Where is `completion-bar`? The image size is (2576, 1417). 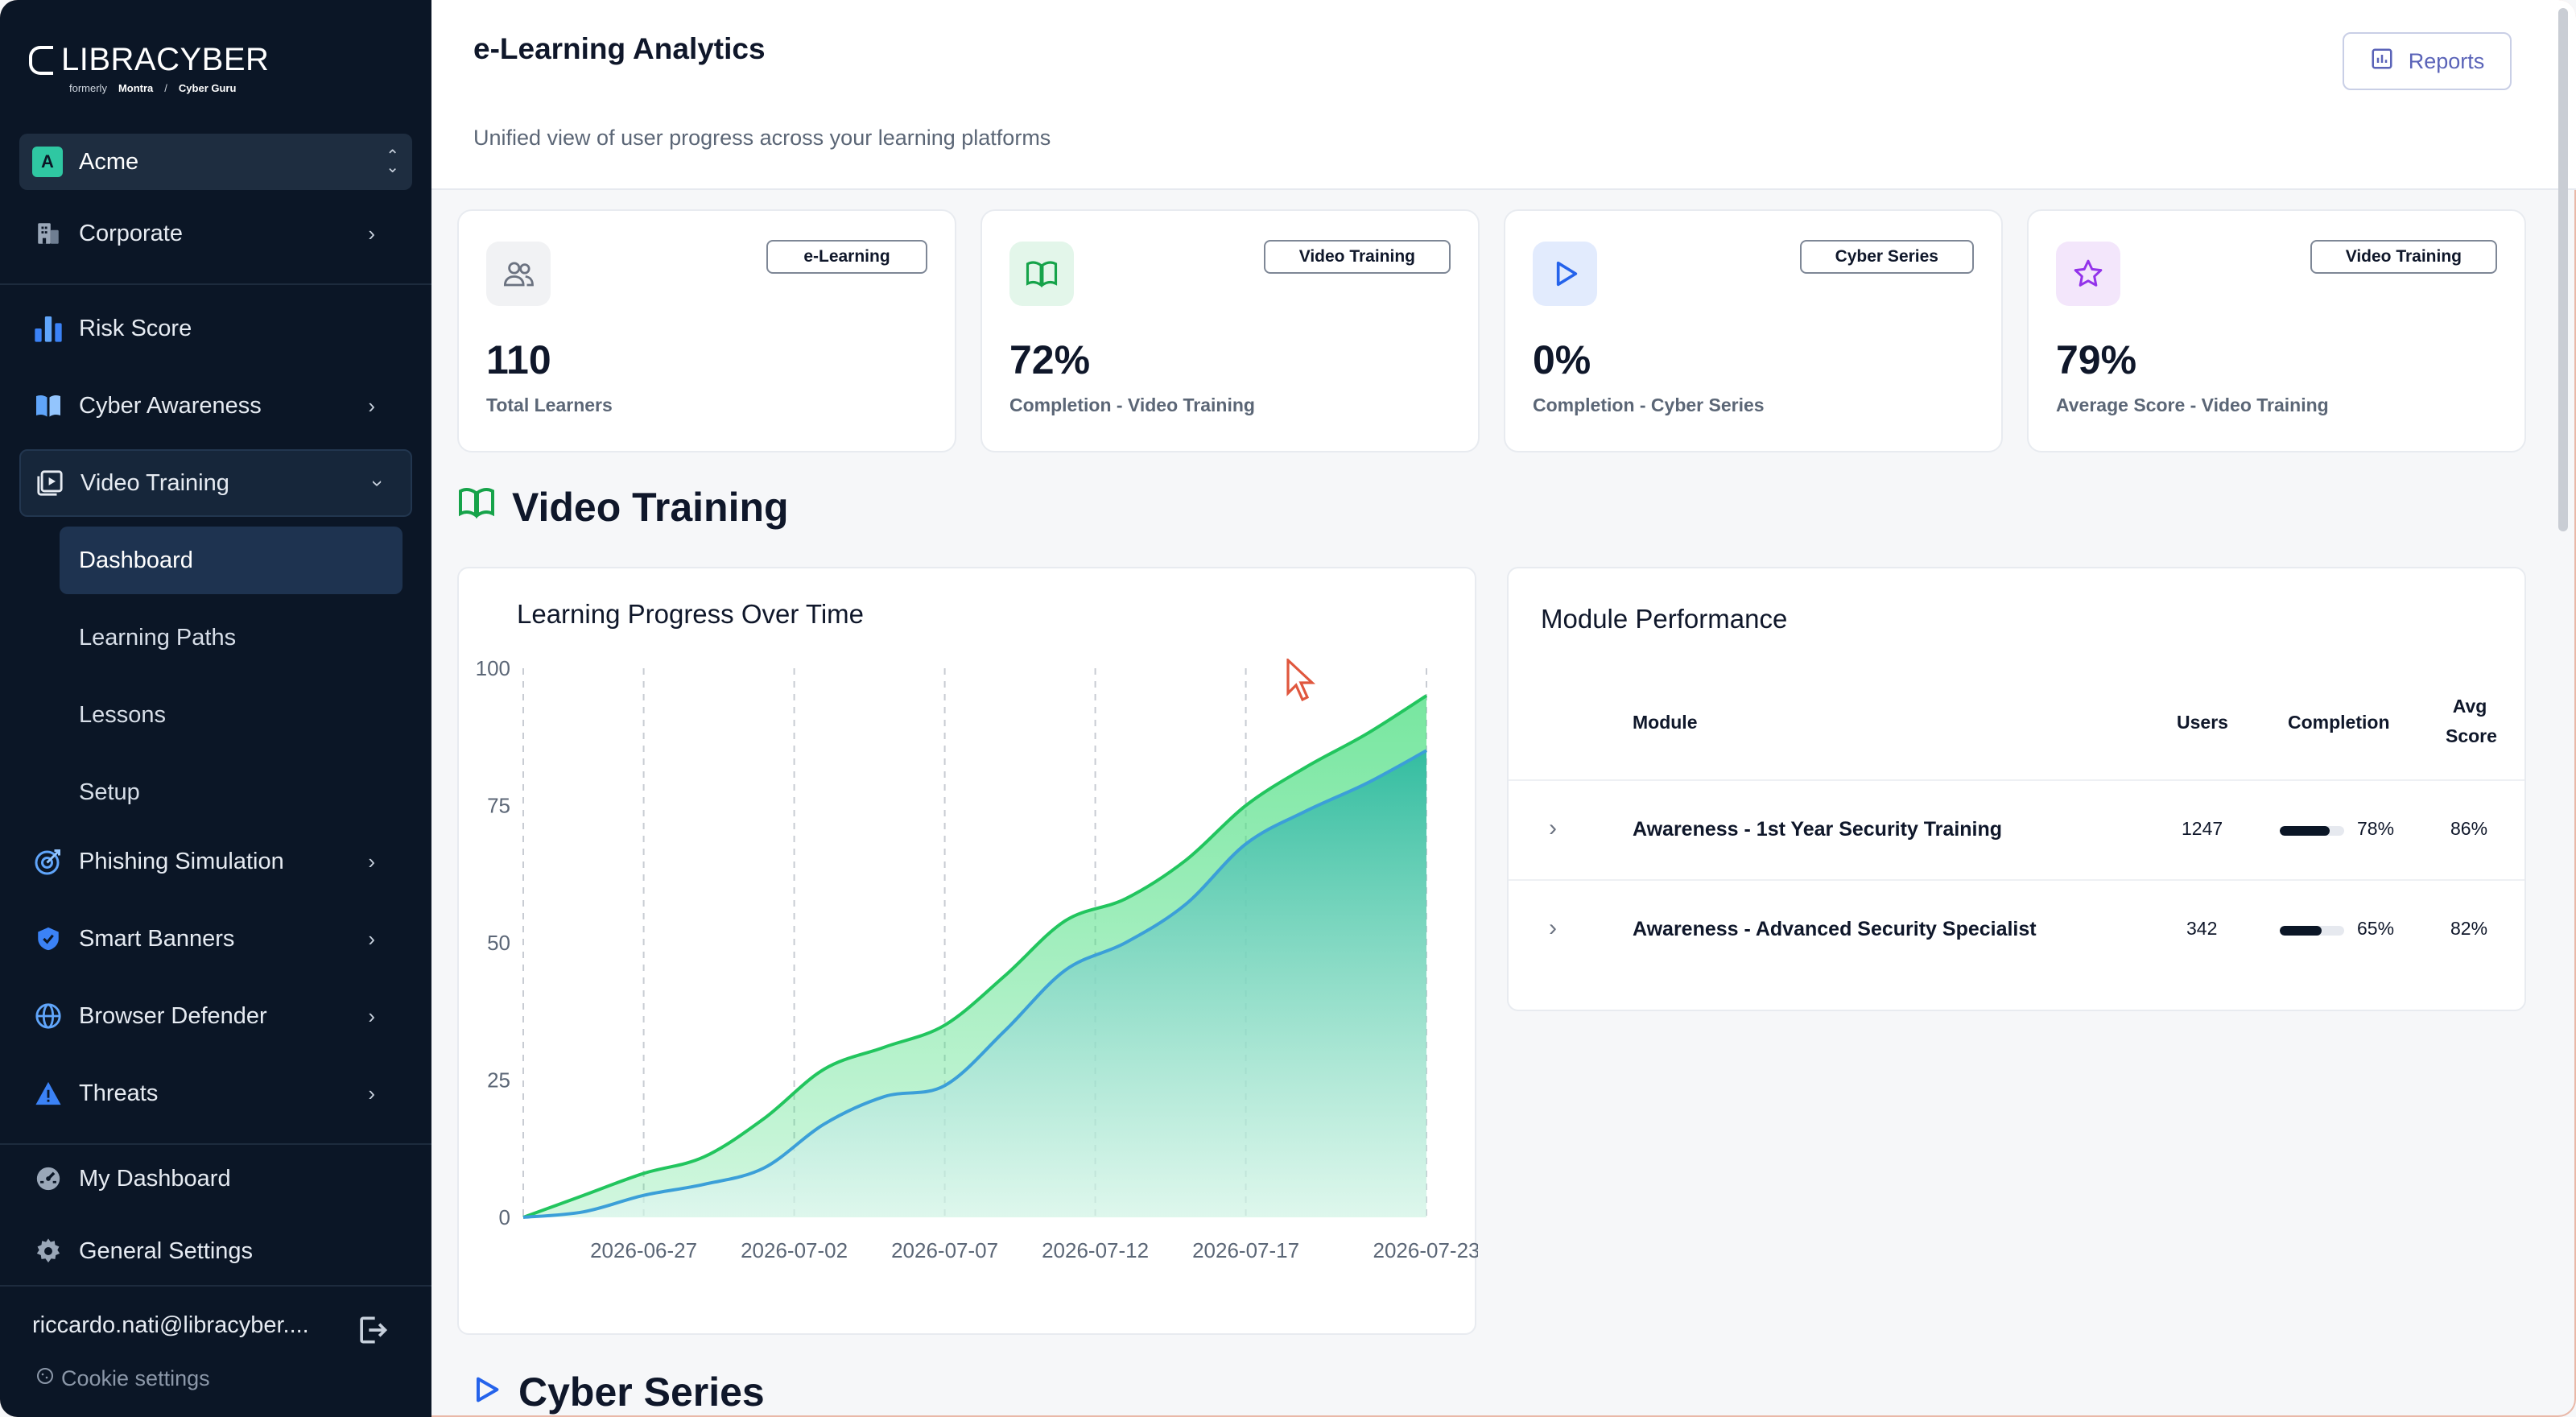
completion-bar is located at coordinates (2312, 831).